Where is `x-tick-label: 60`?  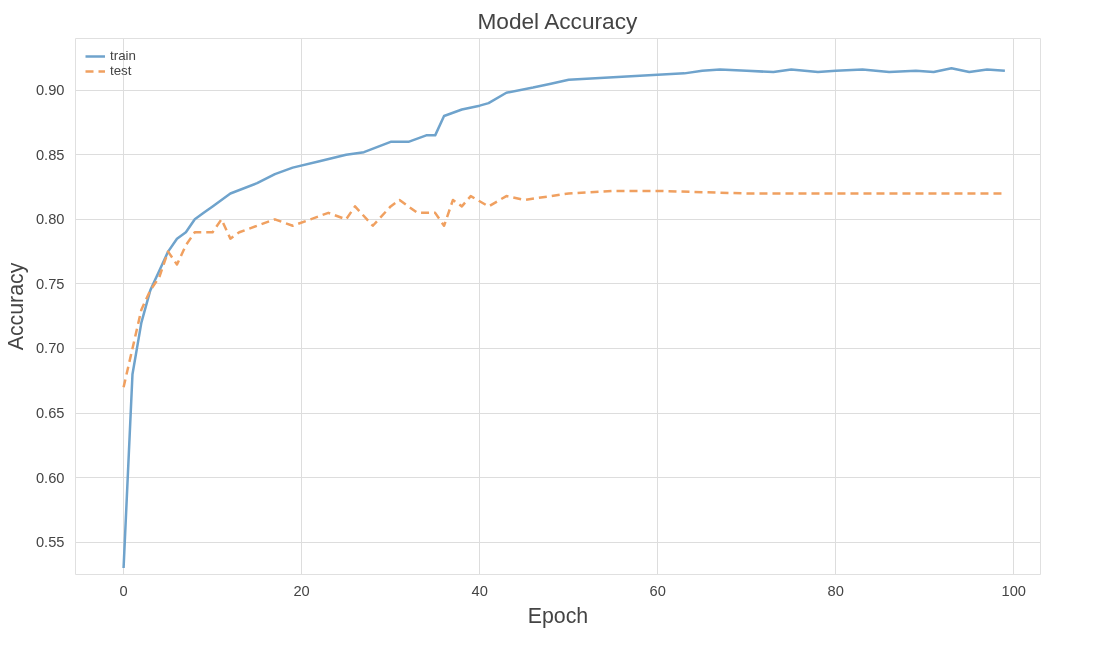 x-tick-label: 60 is located at coordinates (657, 590).